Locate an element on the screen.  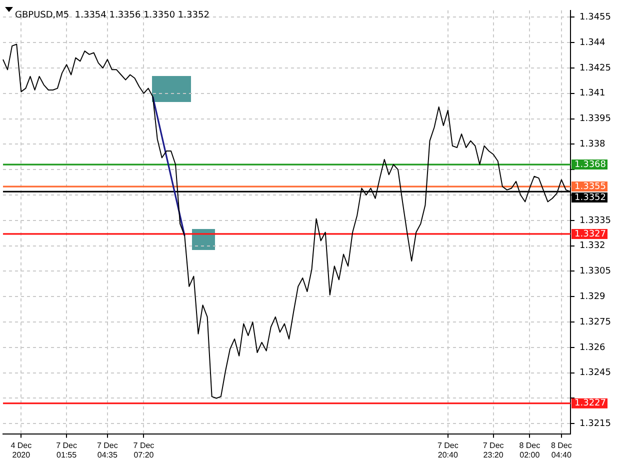
y-tick-label: 1.3425 is located at coordinates (596, 68).